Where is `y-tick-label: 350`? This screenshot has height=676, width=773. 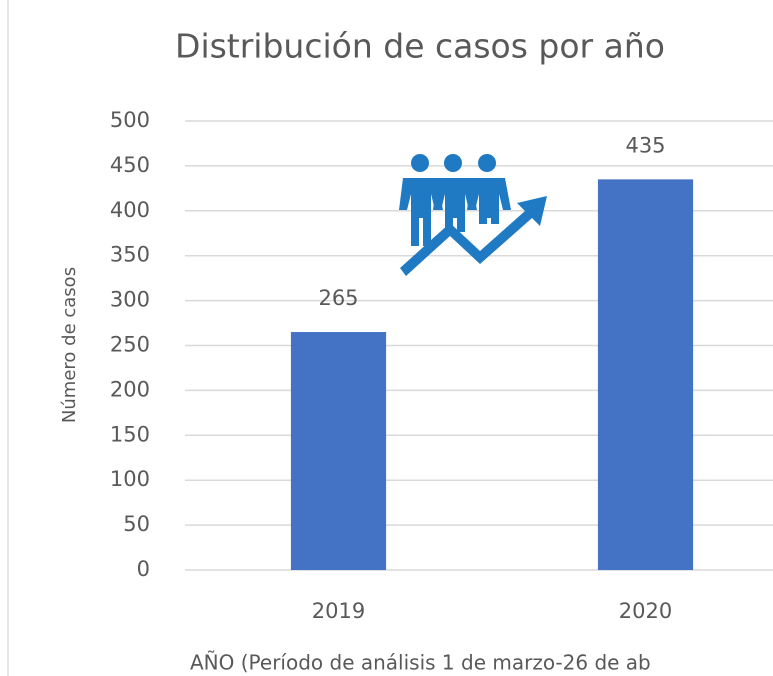
y-tick-label: 350 is located at coordinates (130, 255).